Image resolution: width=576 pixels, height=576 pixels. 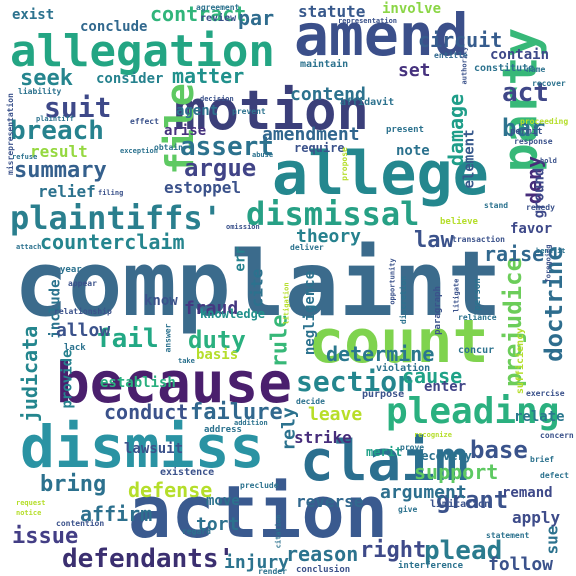 What do you see at coordinates (477, 294) in the screenshot?
I see `word-person: person` at bounding box center [477, 294].